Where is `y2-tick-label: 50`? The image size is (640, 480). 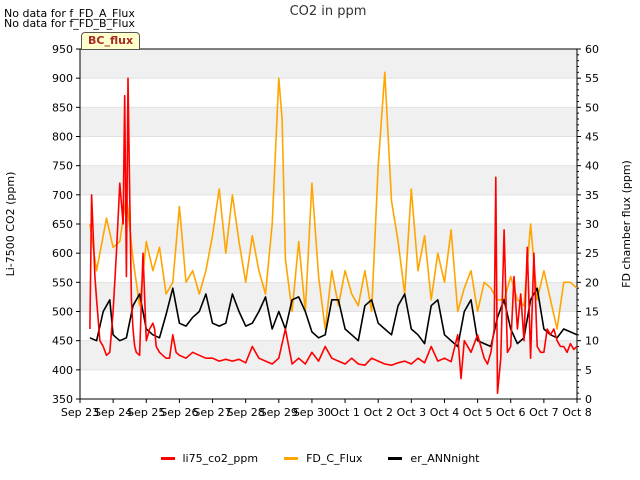
y2-tick-label: 50 is located at coordinates (592, 107).